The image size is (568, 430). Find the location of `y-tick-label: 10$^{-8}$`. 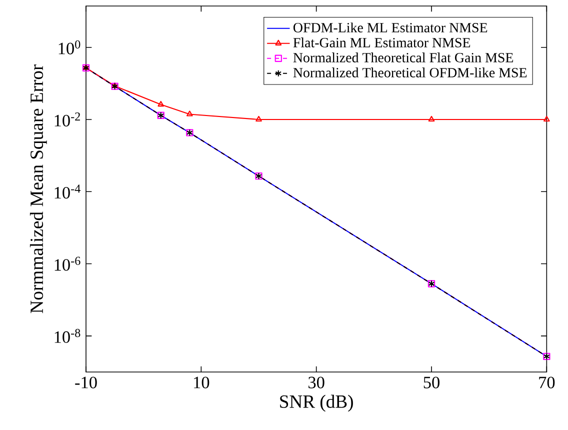

y-tick-label: 10$^{-8}$ is located at coordinates (67, 335).